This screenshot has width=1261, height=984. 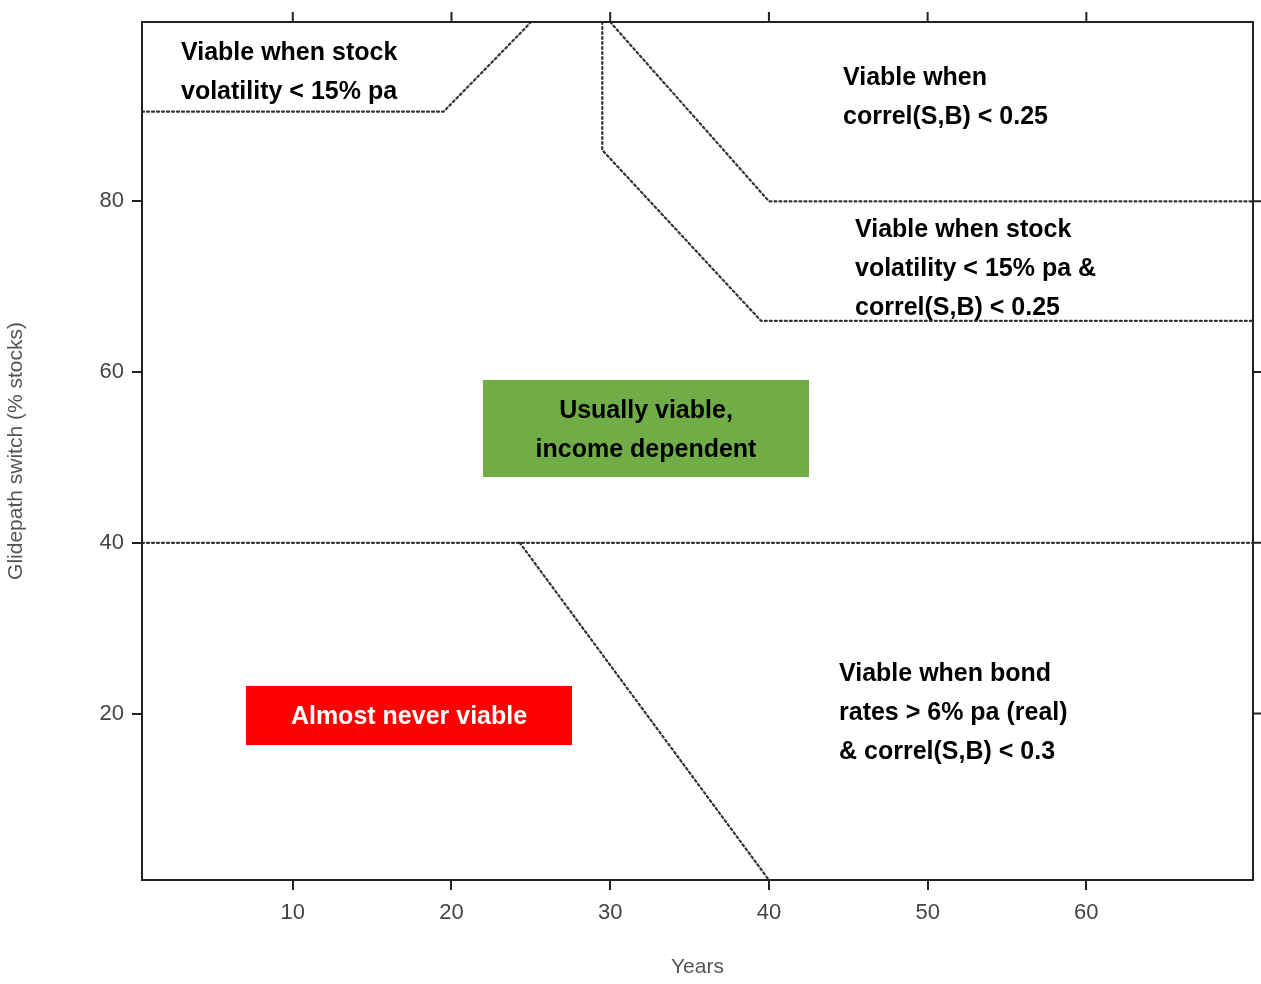 I want to click on label-box: Almost never viable, so click(x=409, y=715).